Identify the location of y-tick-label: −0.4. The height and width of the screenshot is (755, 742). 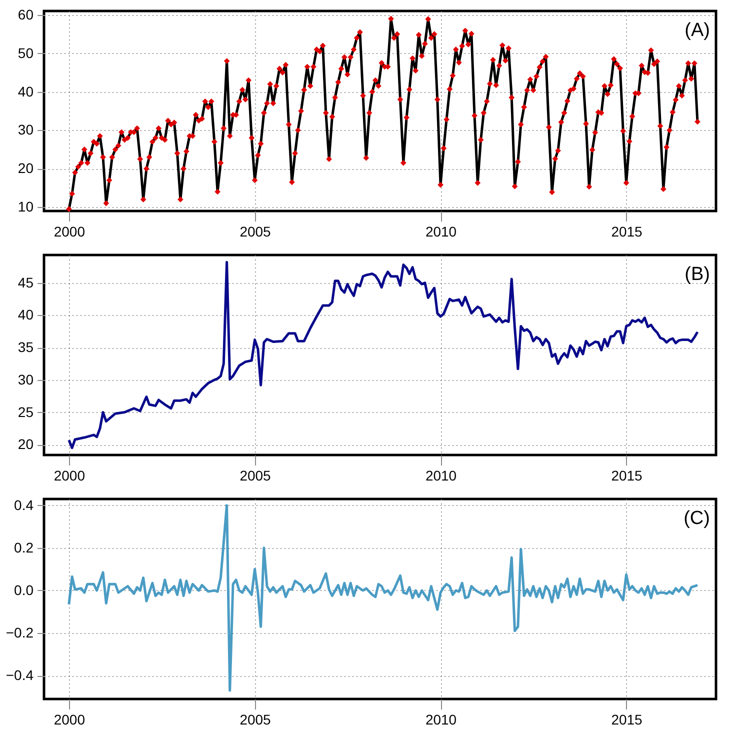
(20, 675).